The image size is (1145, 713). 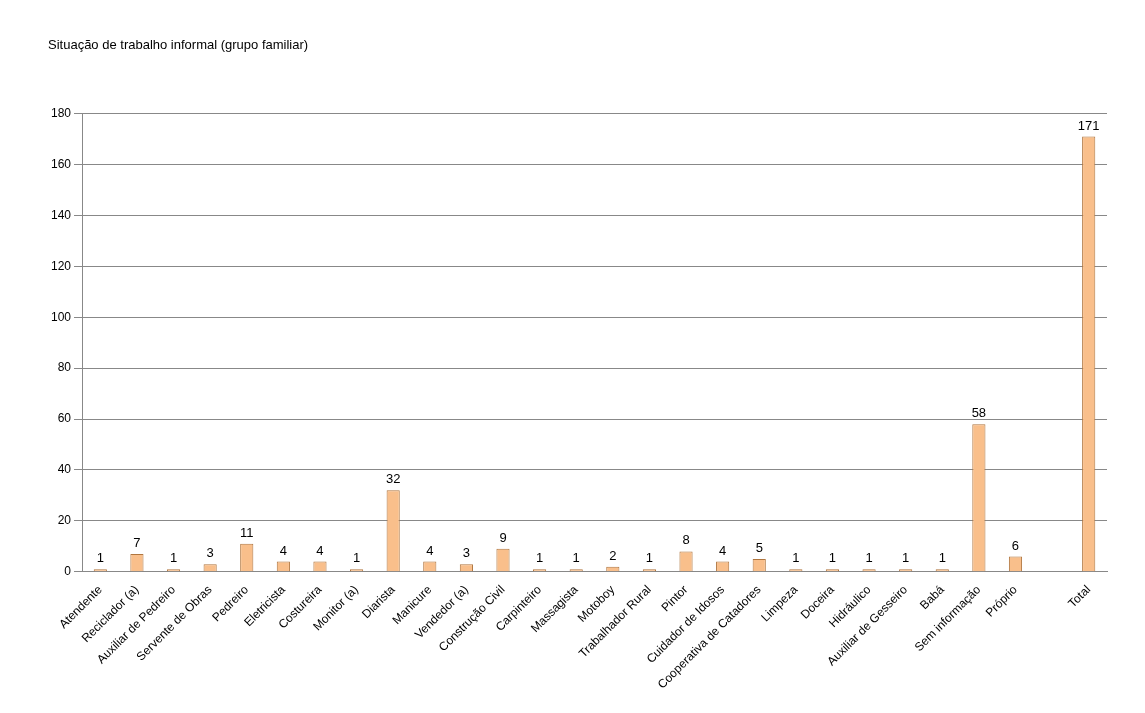 I want to click on data-label: 11, so click(x=247, y=532).